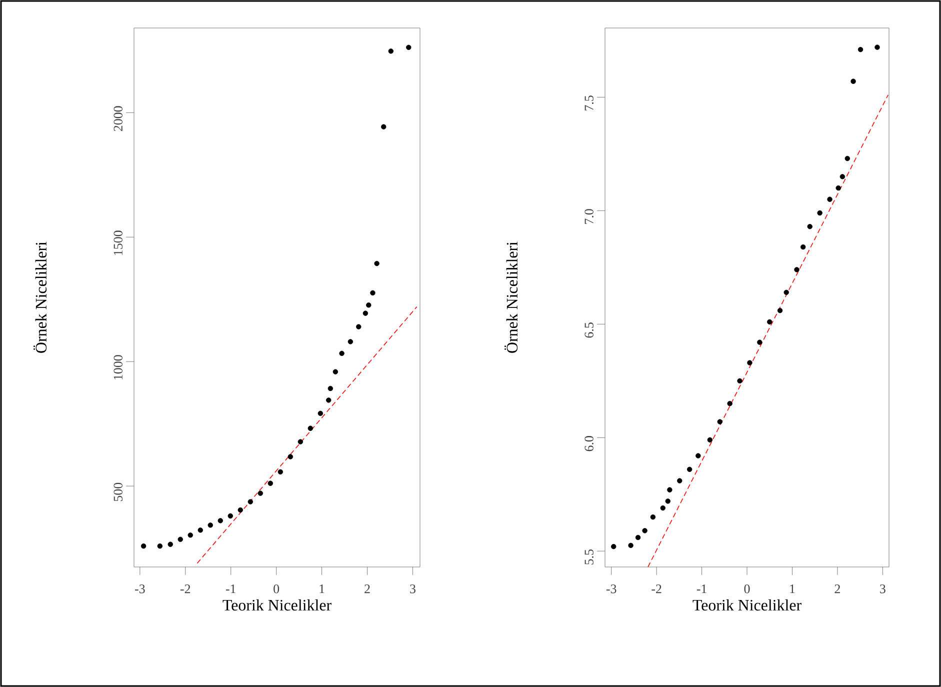 Image resolution: width=941 pixels, height=687 pixels. I want to click on y-tick-label: 6.0, so click(589, 444).